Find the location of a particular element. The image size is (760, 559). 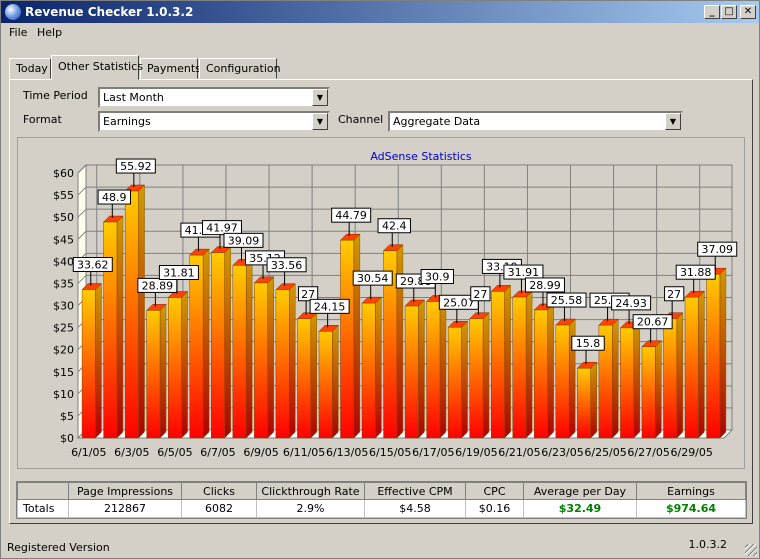

x-tick-label: 6/3/05 is located at coordinates (131, 452).